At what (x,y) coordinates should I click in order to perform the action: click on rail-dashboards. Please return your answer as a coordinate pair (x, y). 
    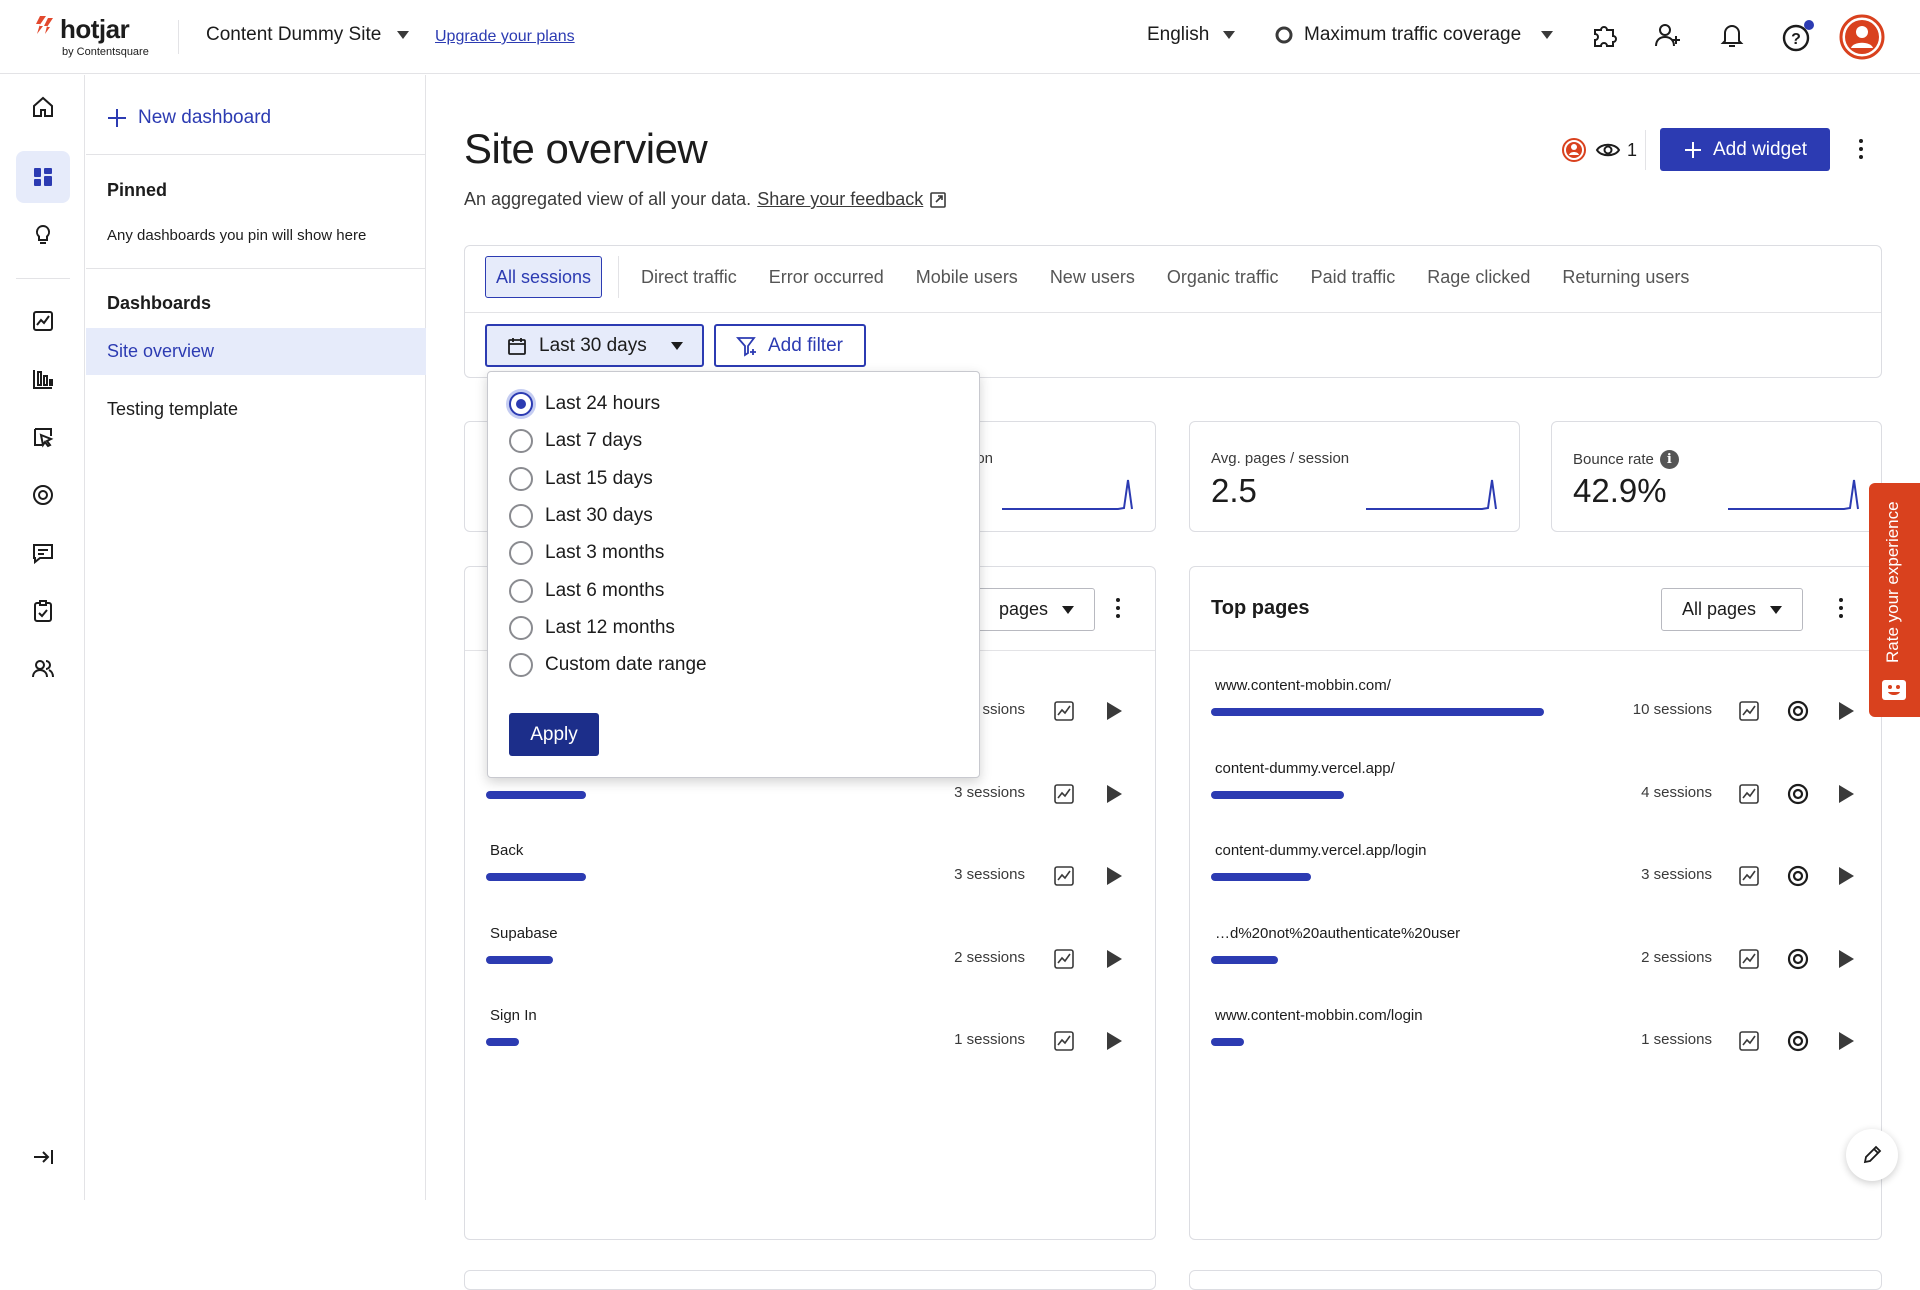
    Looking at the image, I should click on (43, 177).